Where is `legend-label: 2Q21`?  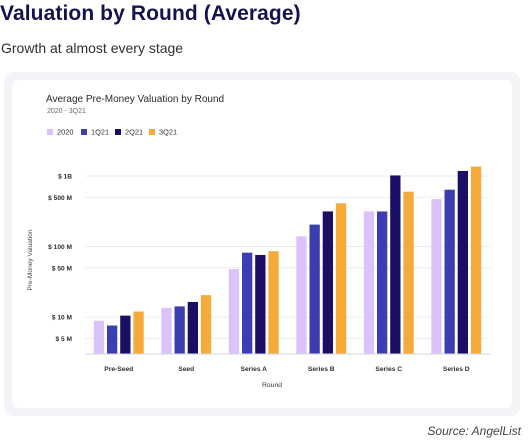
legend-label: 2Q21 is located at coordinates (134, 132).